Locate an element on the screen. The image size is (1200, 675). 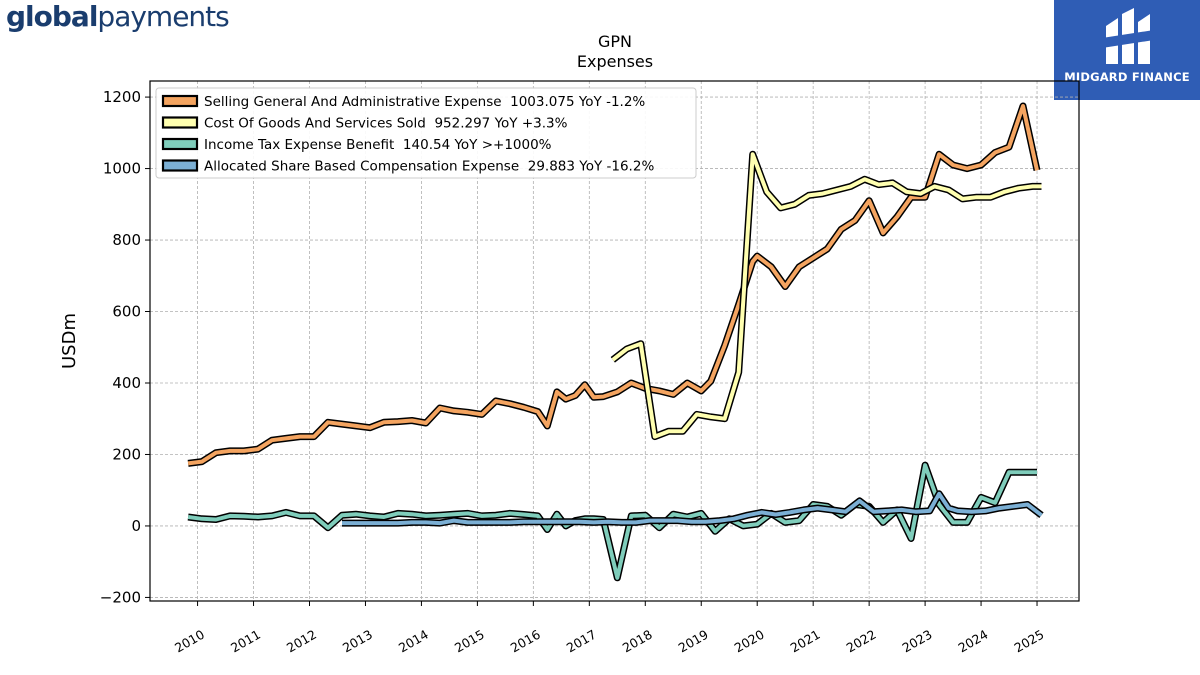
y-tick-label: −200 is located at coordinates (120, 597).